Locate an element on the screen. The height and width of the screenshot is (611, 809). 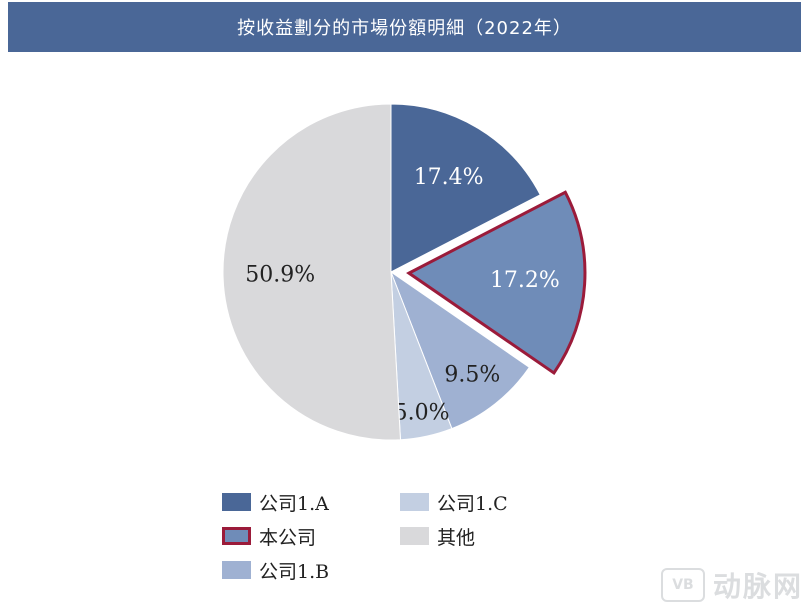
watermark: VB 动脉网 is located at coordinates (731, 585).